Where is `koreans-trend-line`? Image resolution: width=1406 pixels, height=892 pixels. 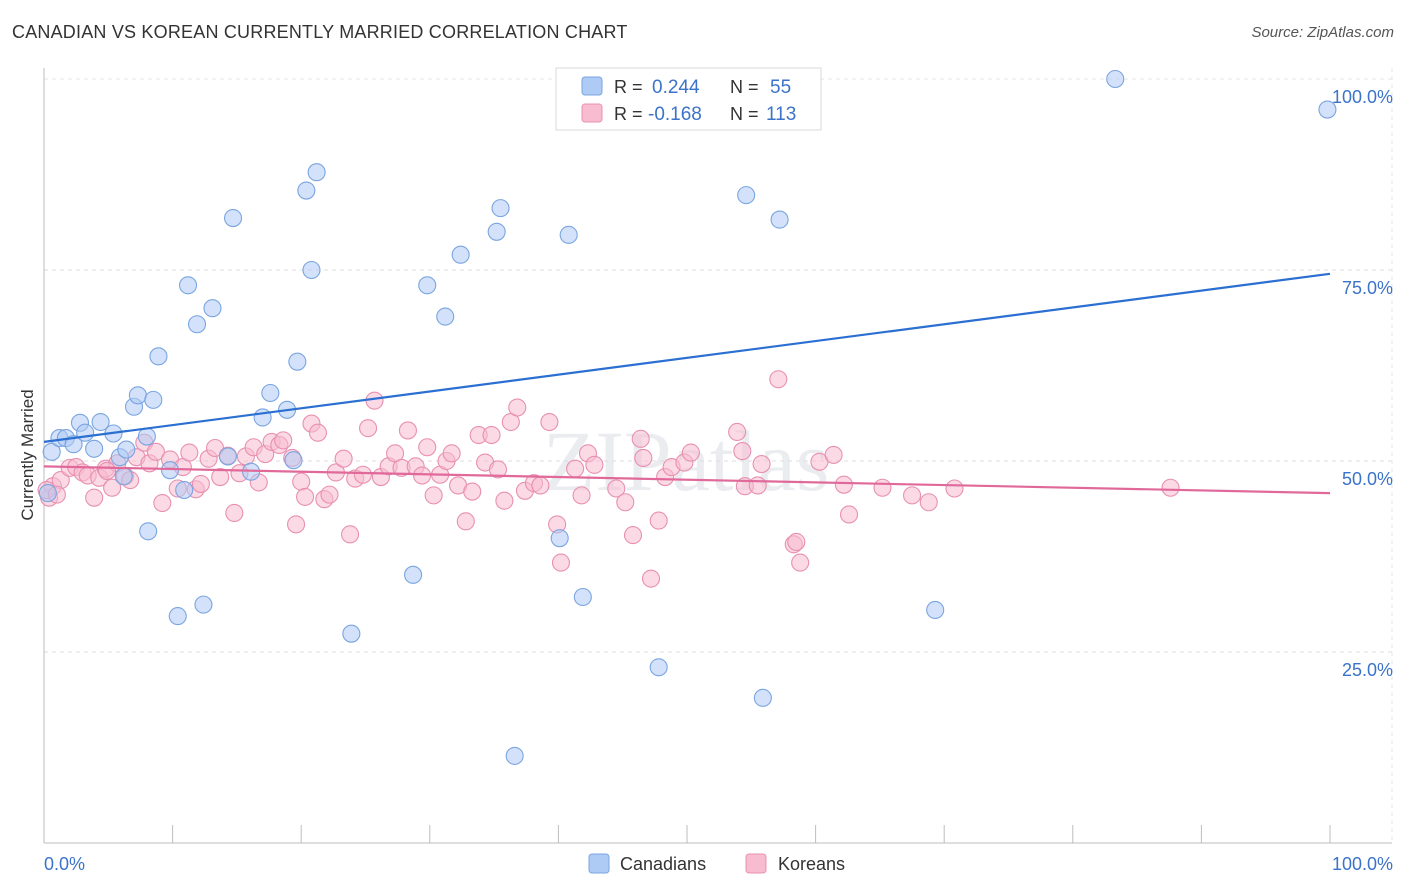 koreans-trend-line is located at coordinates (687, 480).